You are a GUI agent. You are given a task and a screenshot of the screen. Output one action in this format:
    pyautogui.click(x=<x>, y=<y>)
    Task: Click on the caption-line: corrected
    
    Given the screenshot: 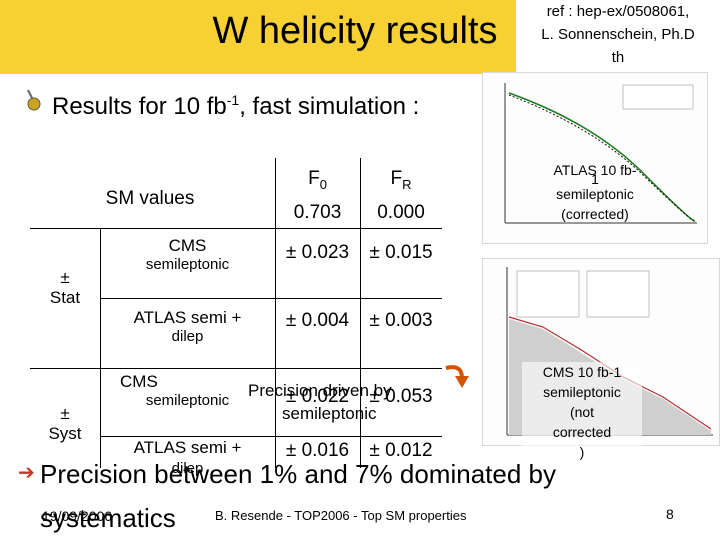 What is the action you would take?
    pyautogui.click(x=582, y=432)
    